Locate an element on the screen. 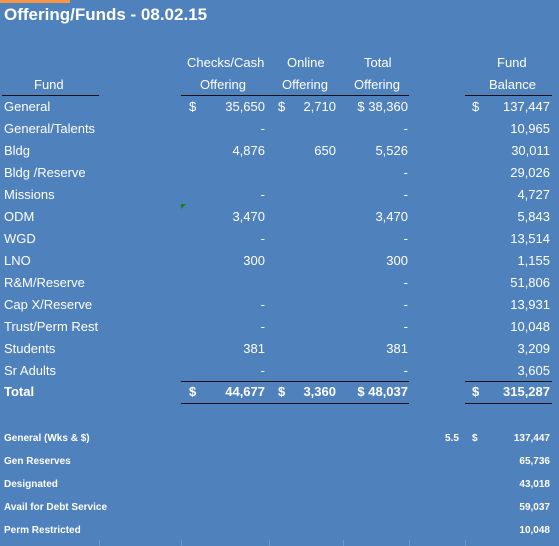  sheet-title: Offering/Funds - 08.02.15 is located at coordinates (106, 14).